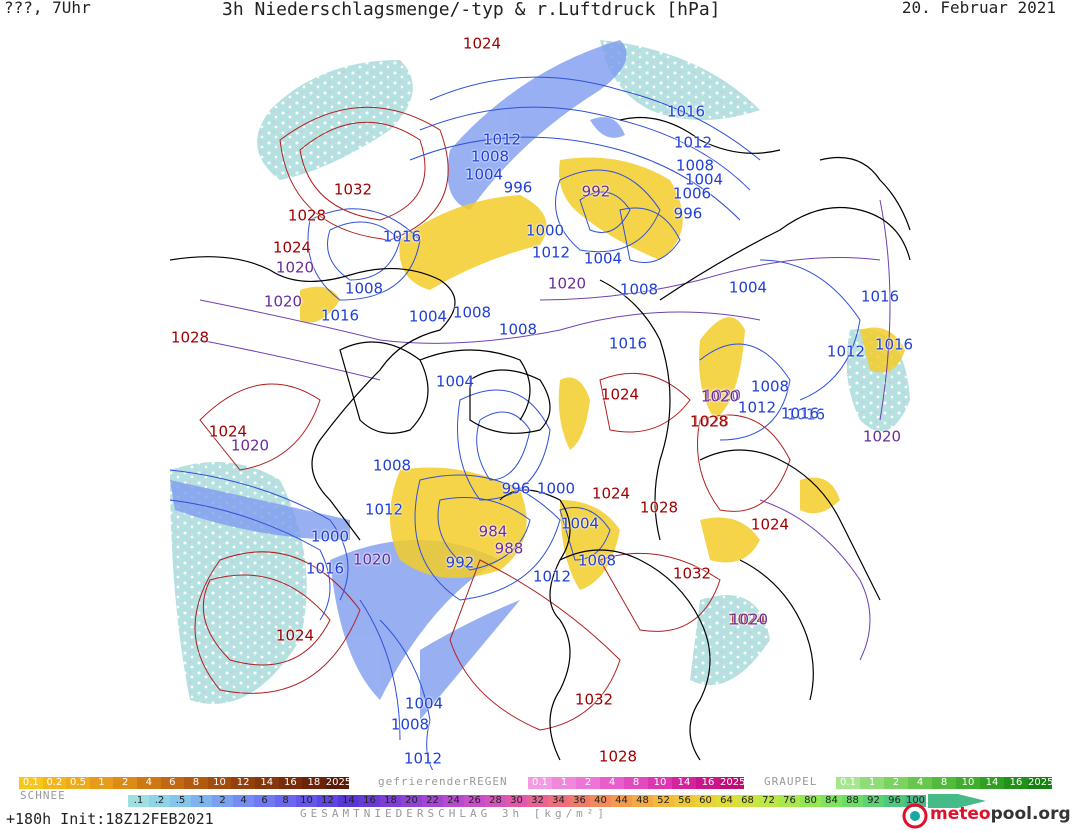 This screenshot has width=1080, height=833. What do you see at coordinates (692, 193) in the screenshot?
I see `isobar-label: 1006` at bounding box center [692, 193].